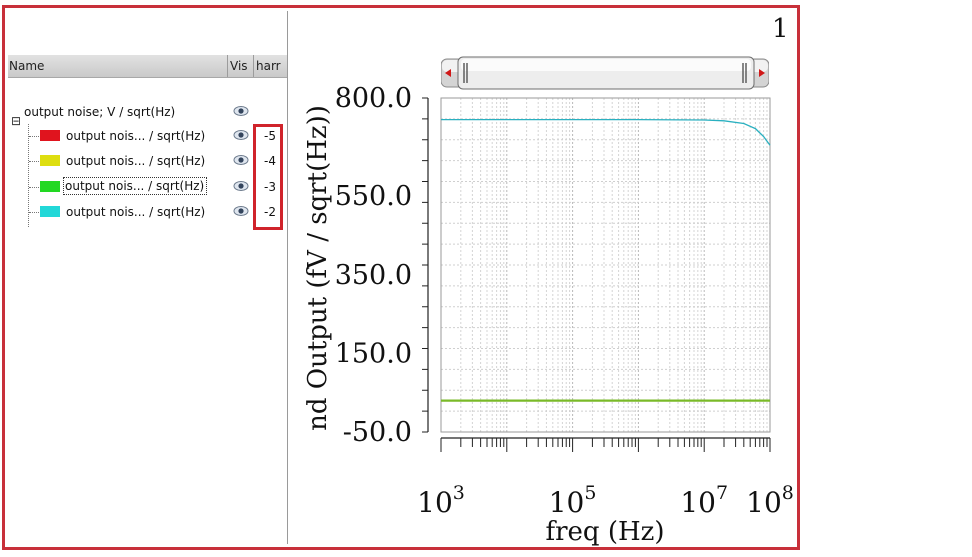 The width and height of the screenshot is (972, 557). Describe the element at coordinates (100, 112) in the screenshot. I see `tree-parent-label: output noise; V / sqrt(Hz)` at that location.